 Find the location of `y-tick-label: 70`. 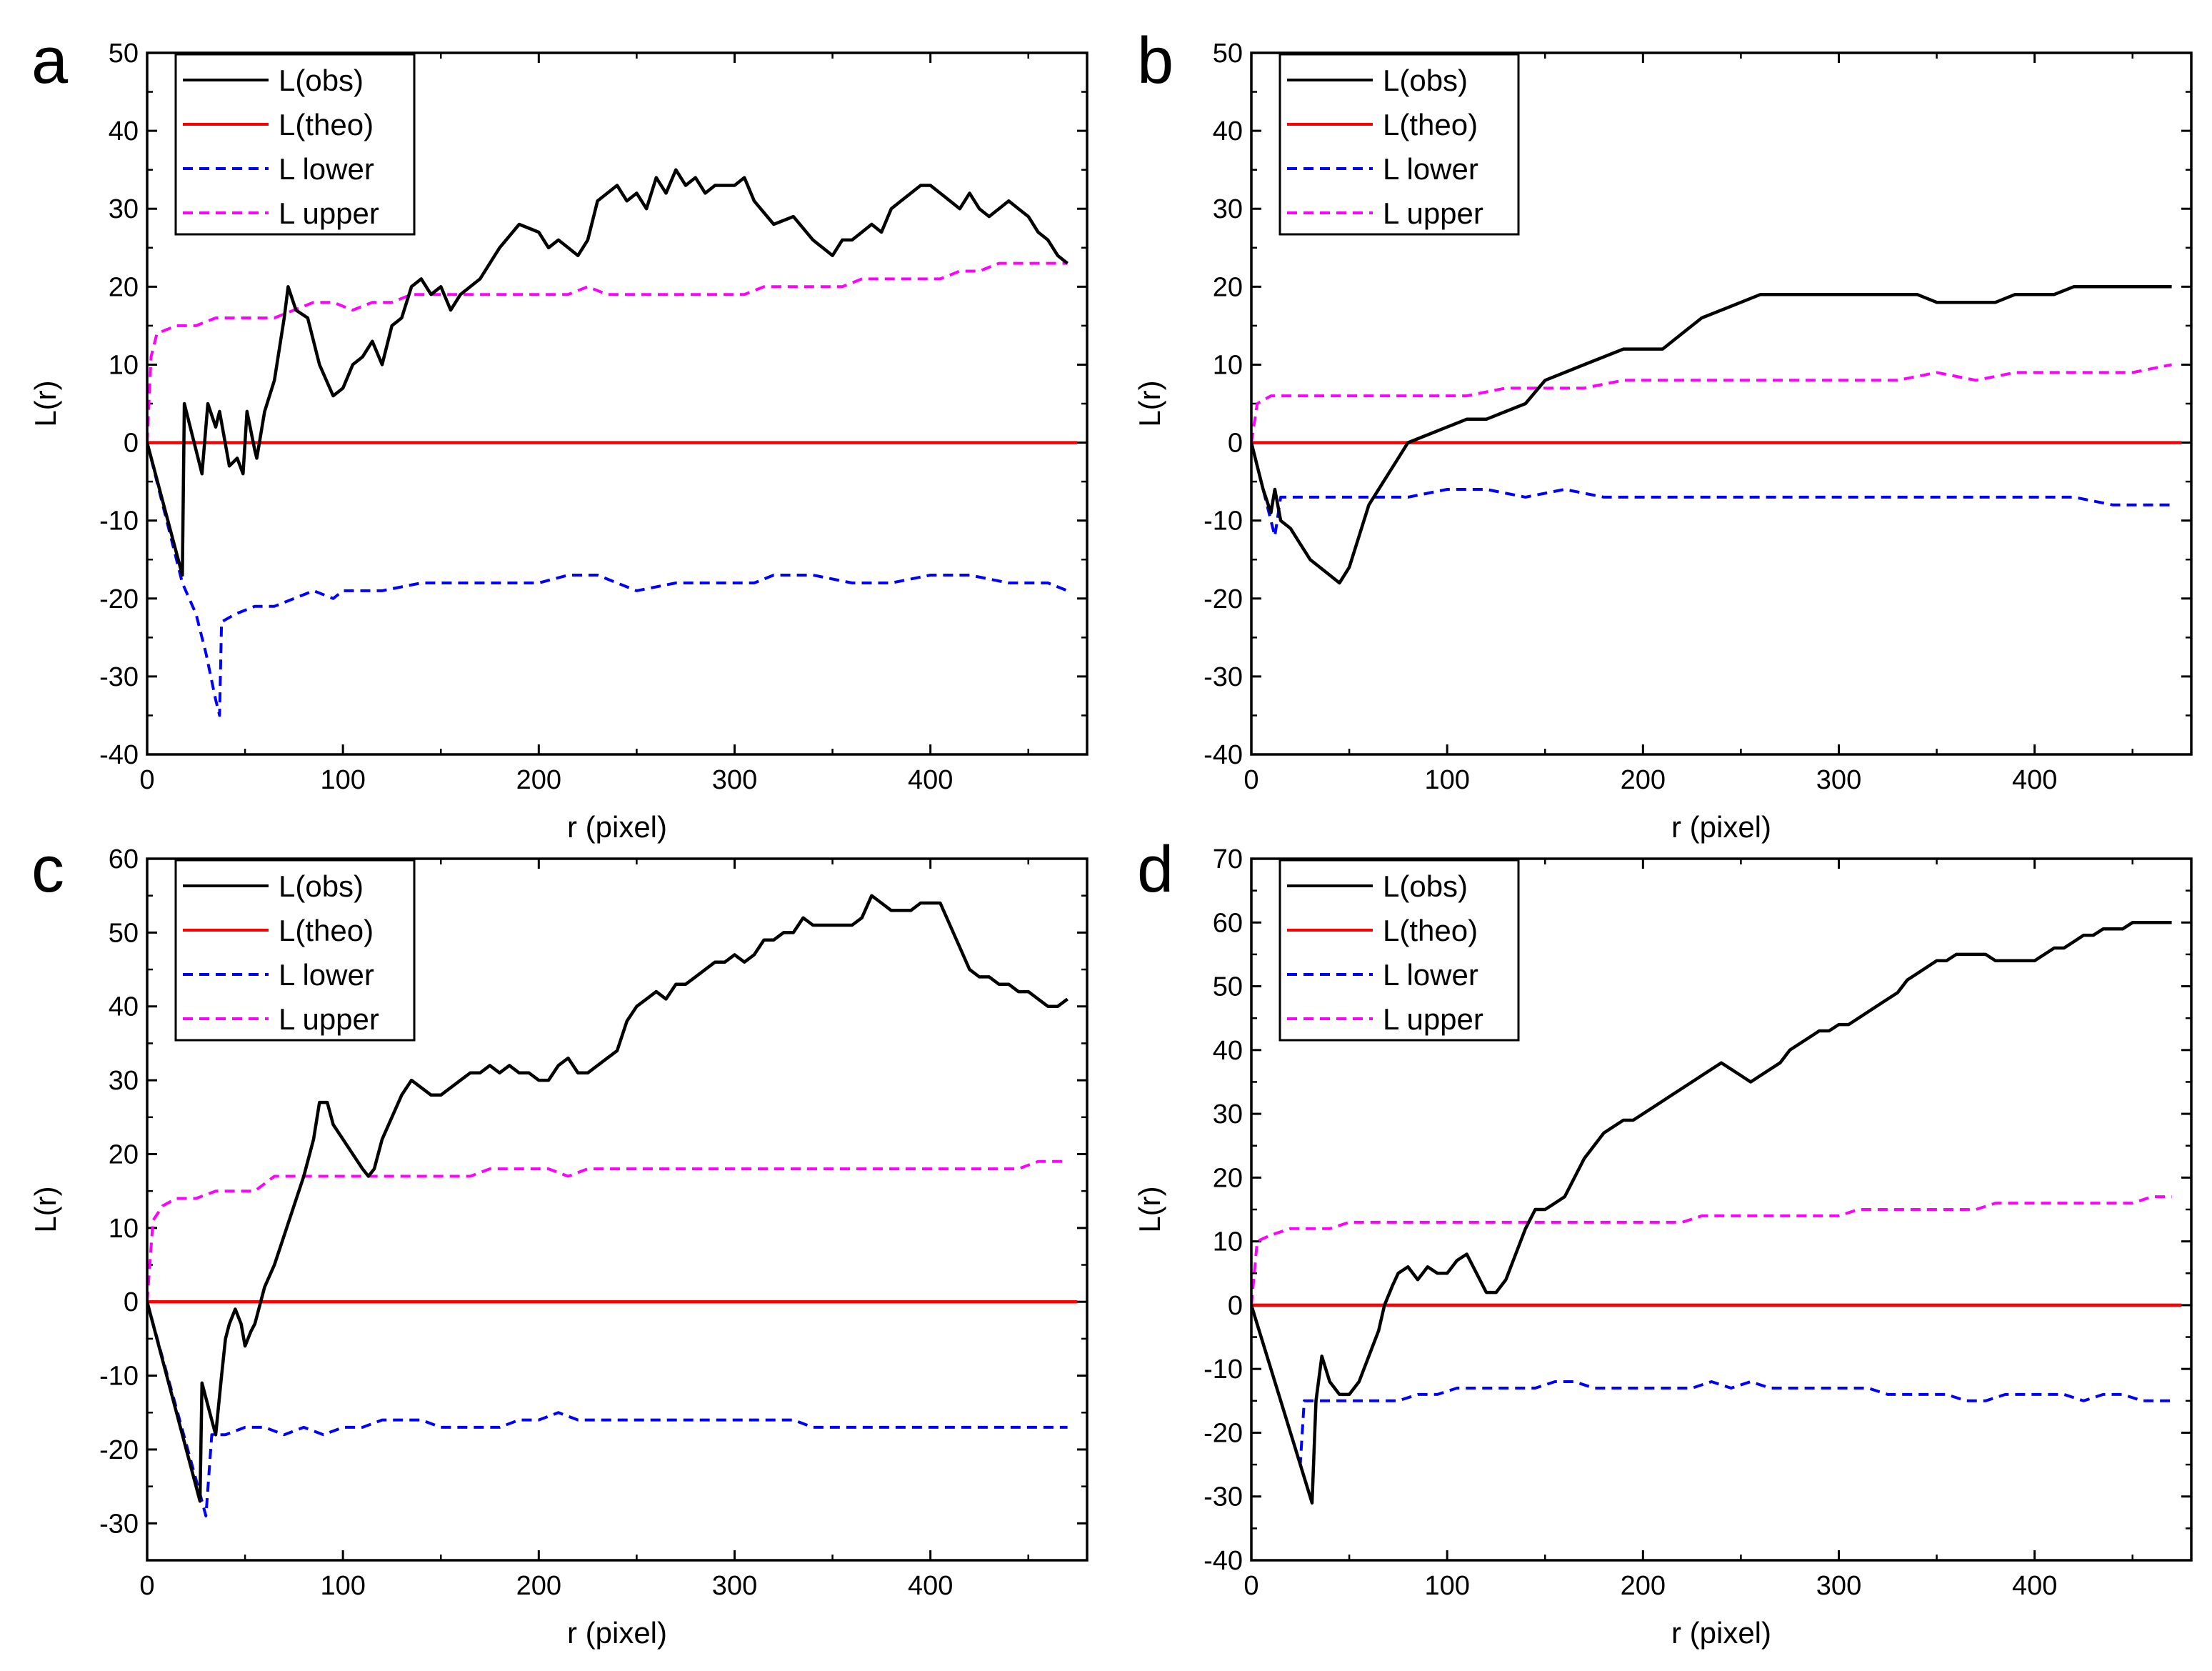

y-tick-label: 70 is located at coordinates (1228, 859).